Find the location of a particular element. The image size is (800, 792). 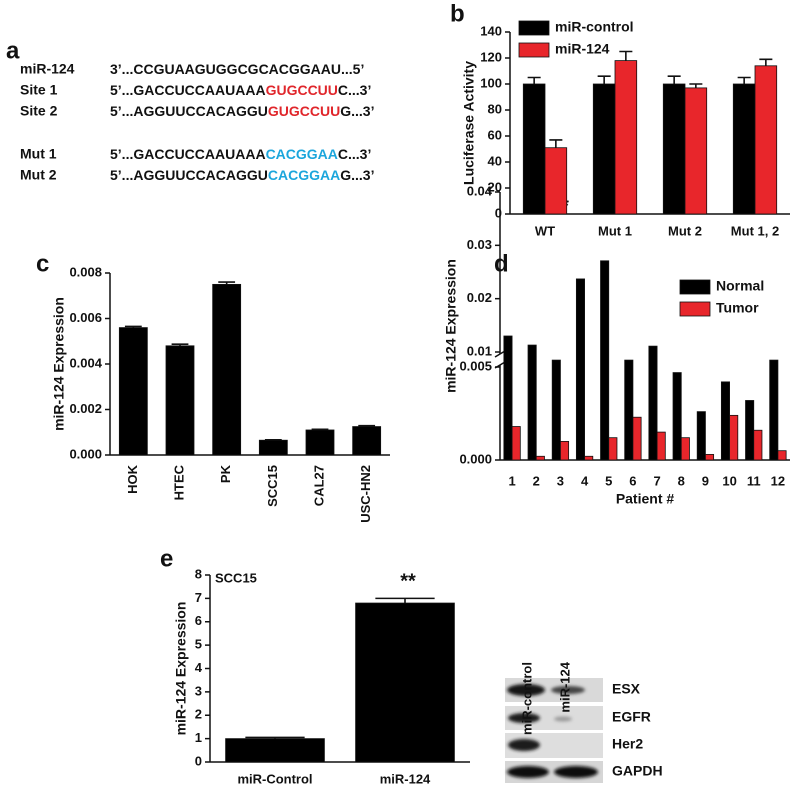

legend-label: Tumor is located at coordinates (737, 308).